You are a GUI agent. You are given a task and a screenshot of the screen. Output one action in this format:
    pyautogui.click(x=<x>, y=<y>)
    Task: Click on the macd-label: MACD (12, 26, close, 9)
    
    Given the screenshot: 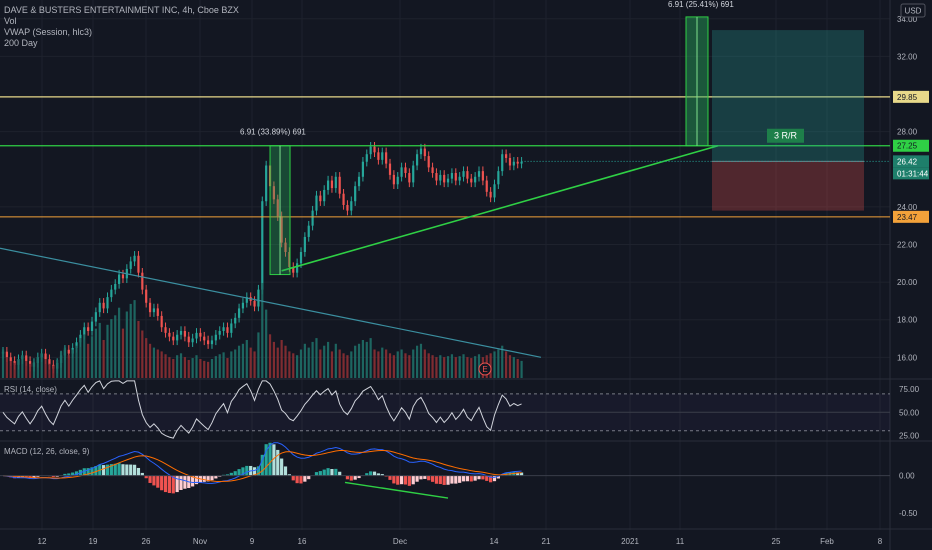 What is the action you would take?
    pyautogui.click(x=47, y=451)
    